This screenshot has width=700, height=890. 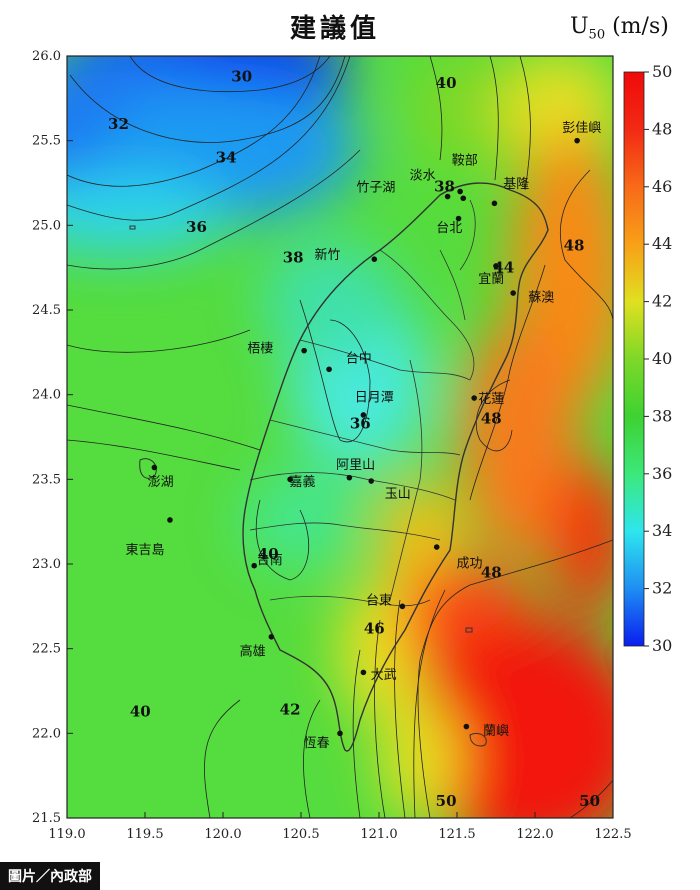 I want to click on place-label: 淡水, so click(x=423, y=176).